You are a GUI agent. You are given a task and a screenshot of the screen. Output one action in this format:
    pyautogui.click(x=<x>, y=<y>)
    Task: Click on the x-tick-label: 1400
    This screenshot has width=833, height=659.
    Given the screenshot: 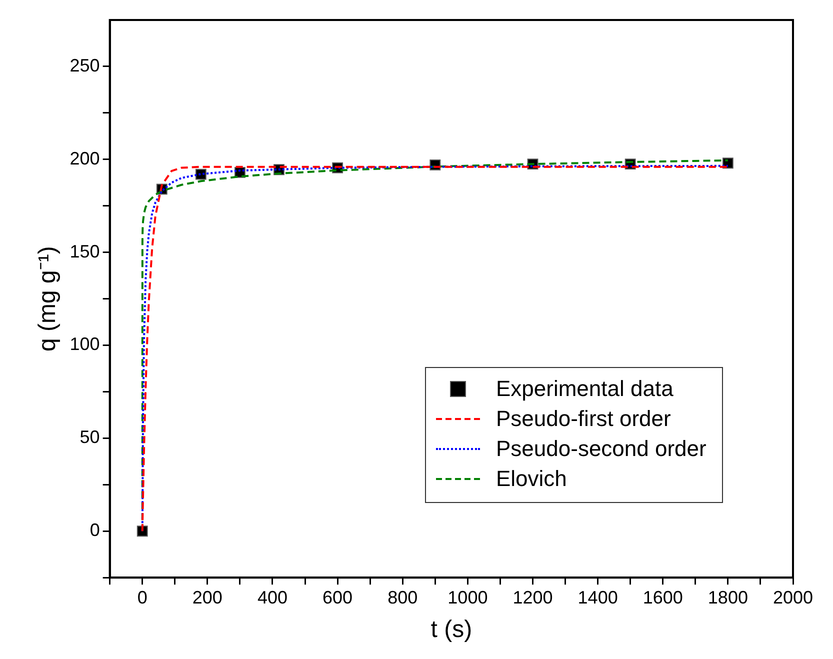 What is the action you would take?
    pyautogui.click(x=598, y=597)
    